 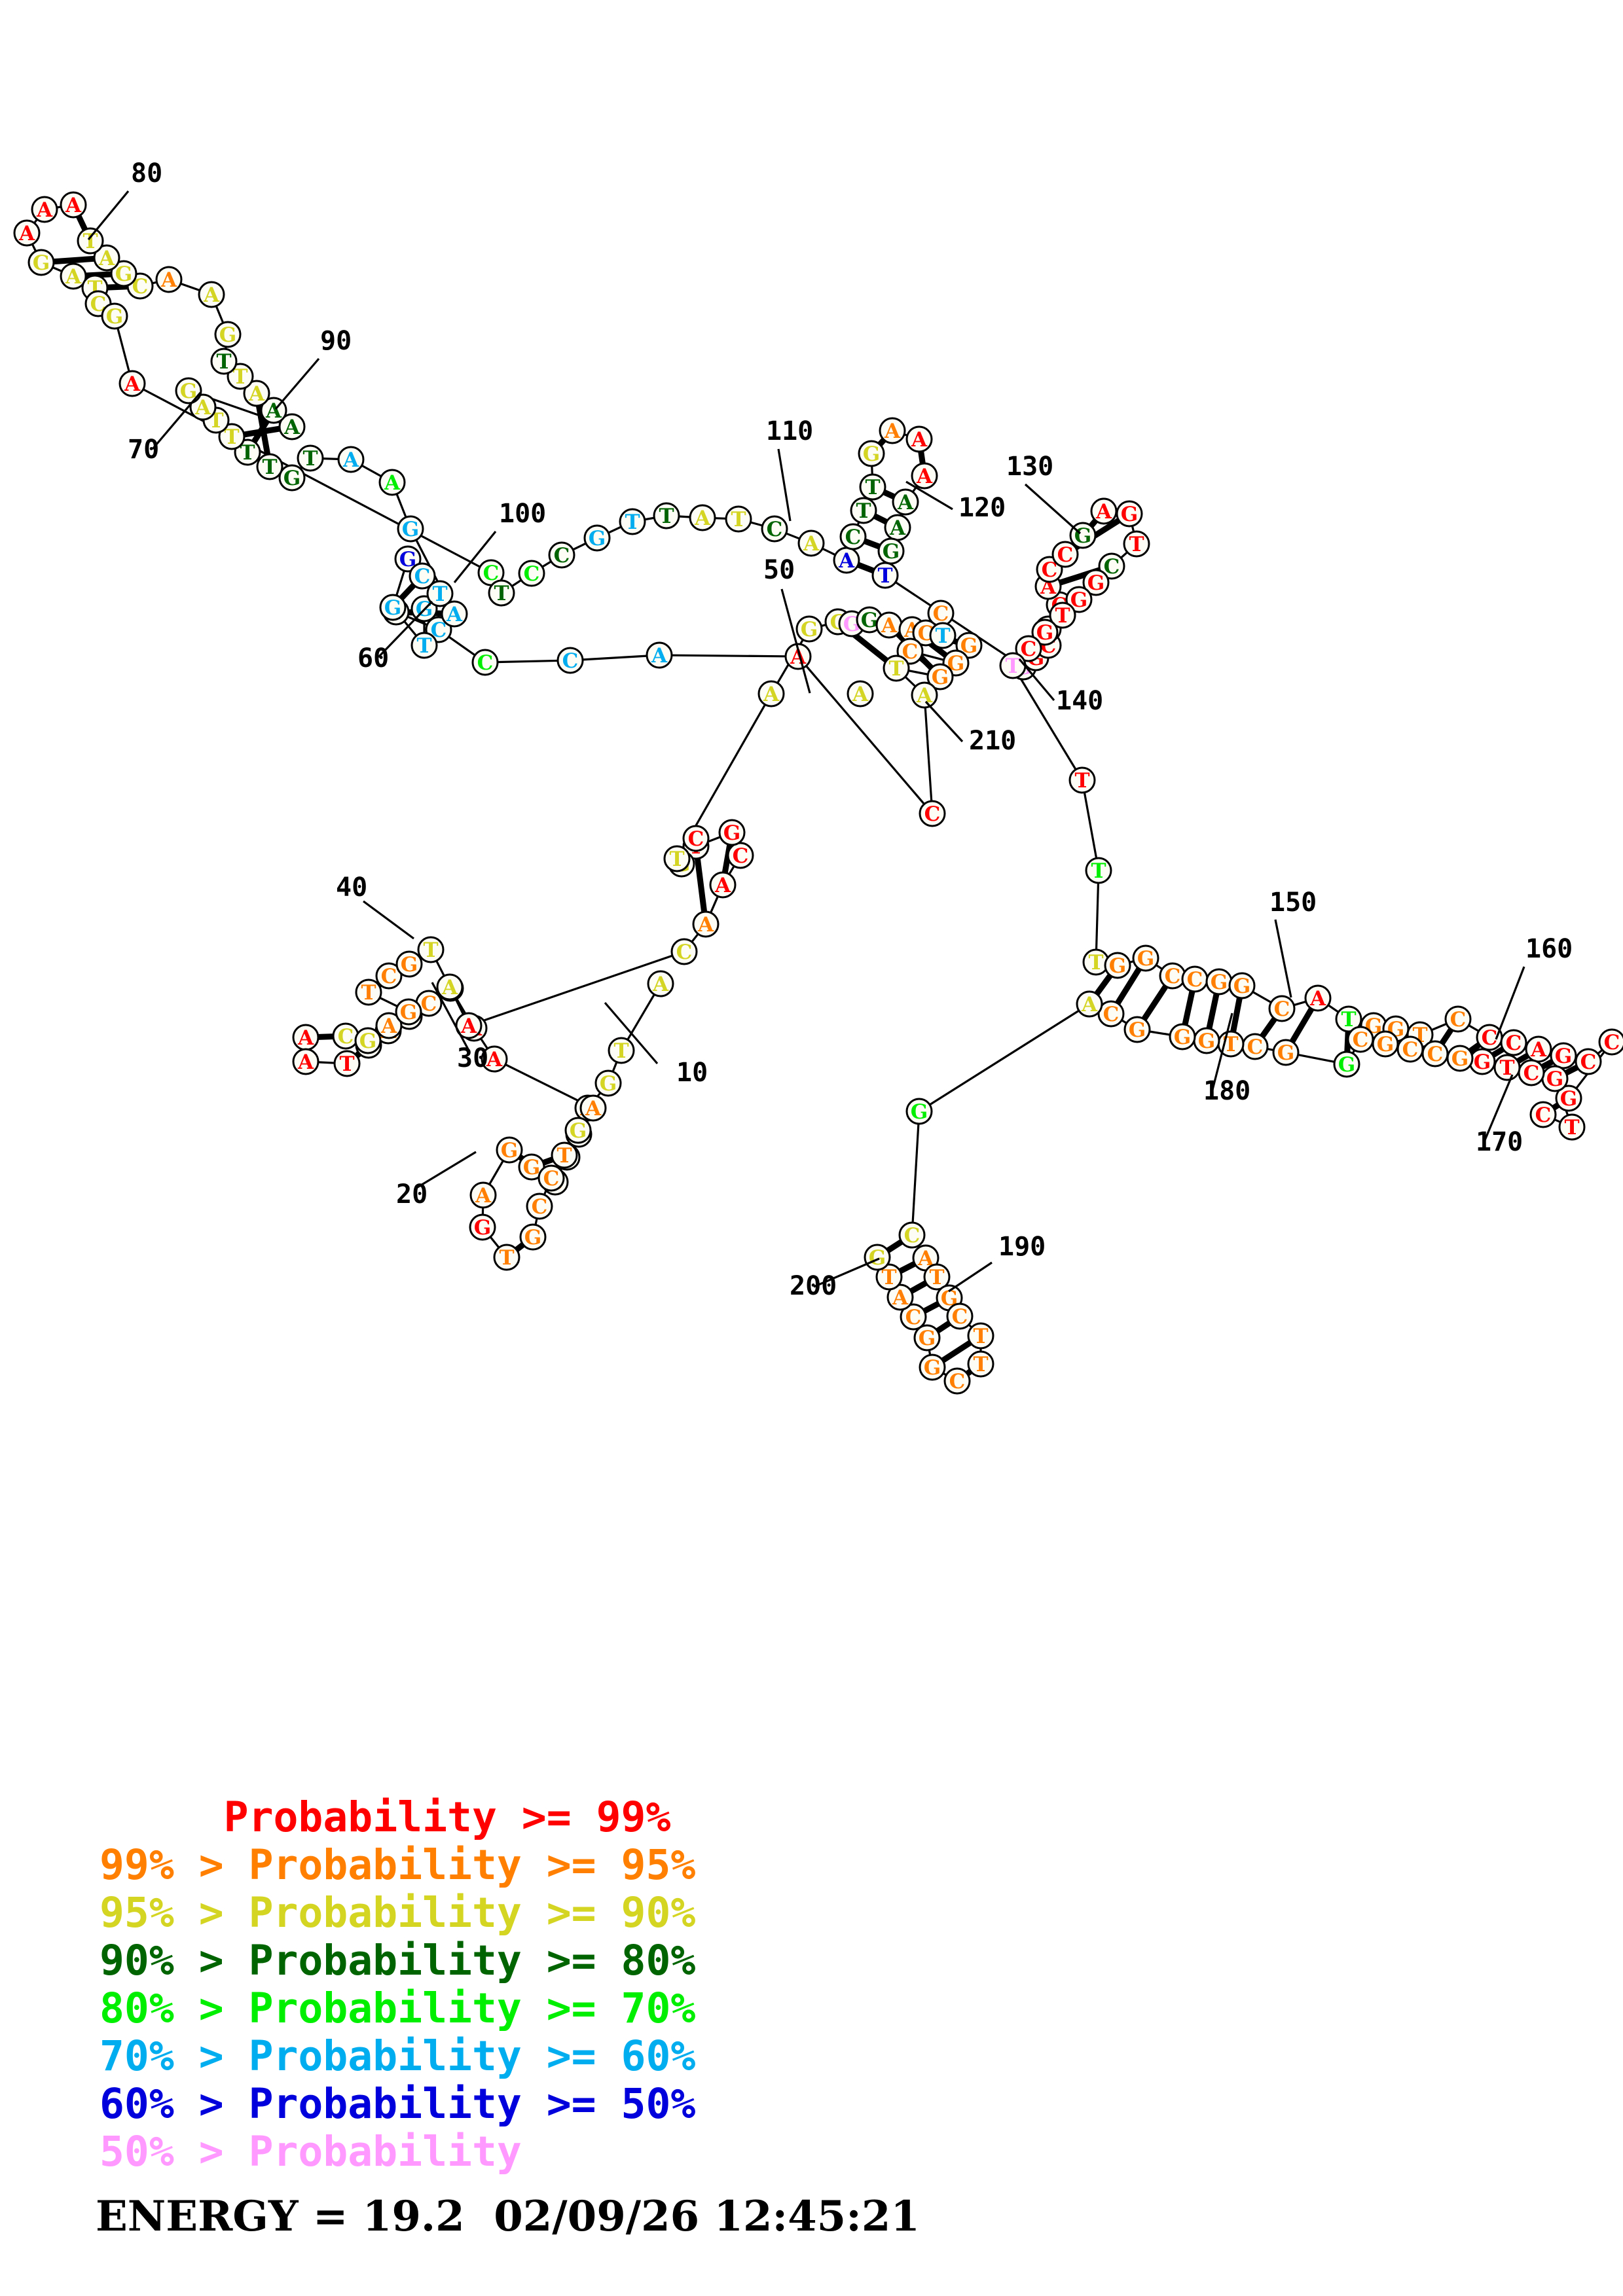 What do you see at coordinates (1206, 1040) in the screenshot?
I see `nucleotide-191: G` at bounding box center [1206, 1040].